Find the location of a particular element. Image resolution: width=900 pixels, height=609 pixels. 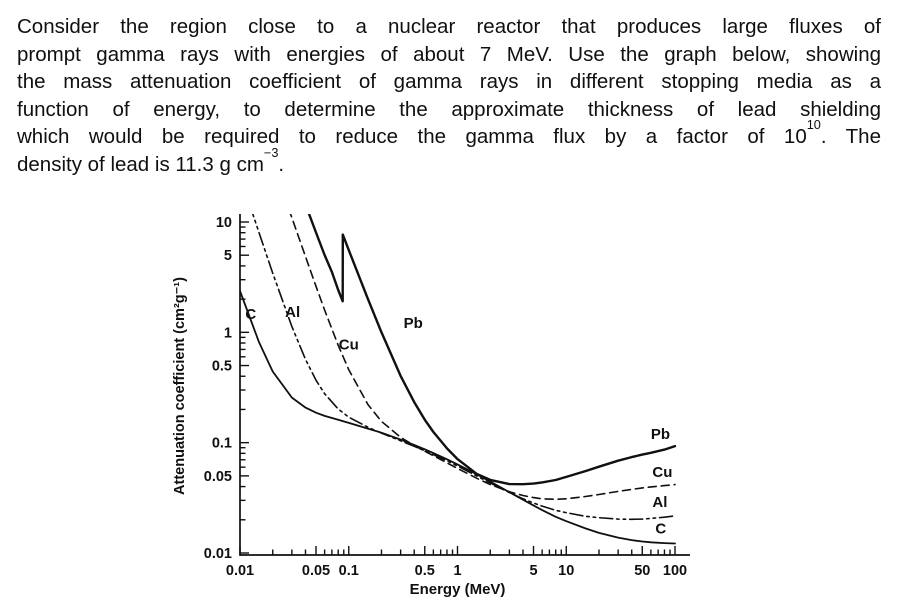

x-axis-title: Energy (MeV) is located at coordinates (458, 589).